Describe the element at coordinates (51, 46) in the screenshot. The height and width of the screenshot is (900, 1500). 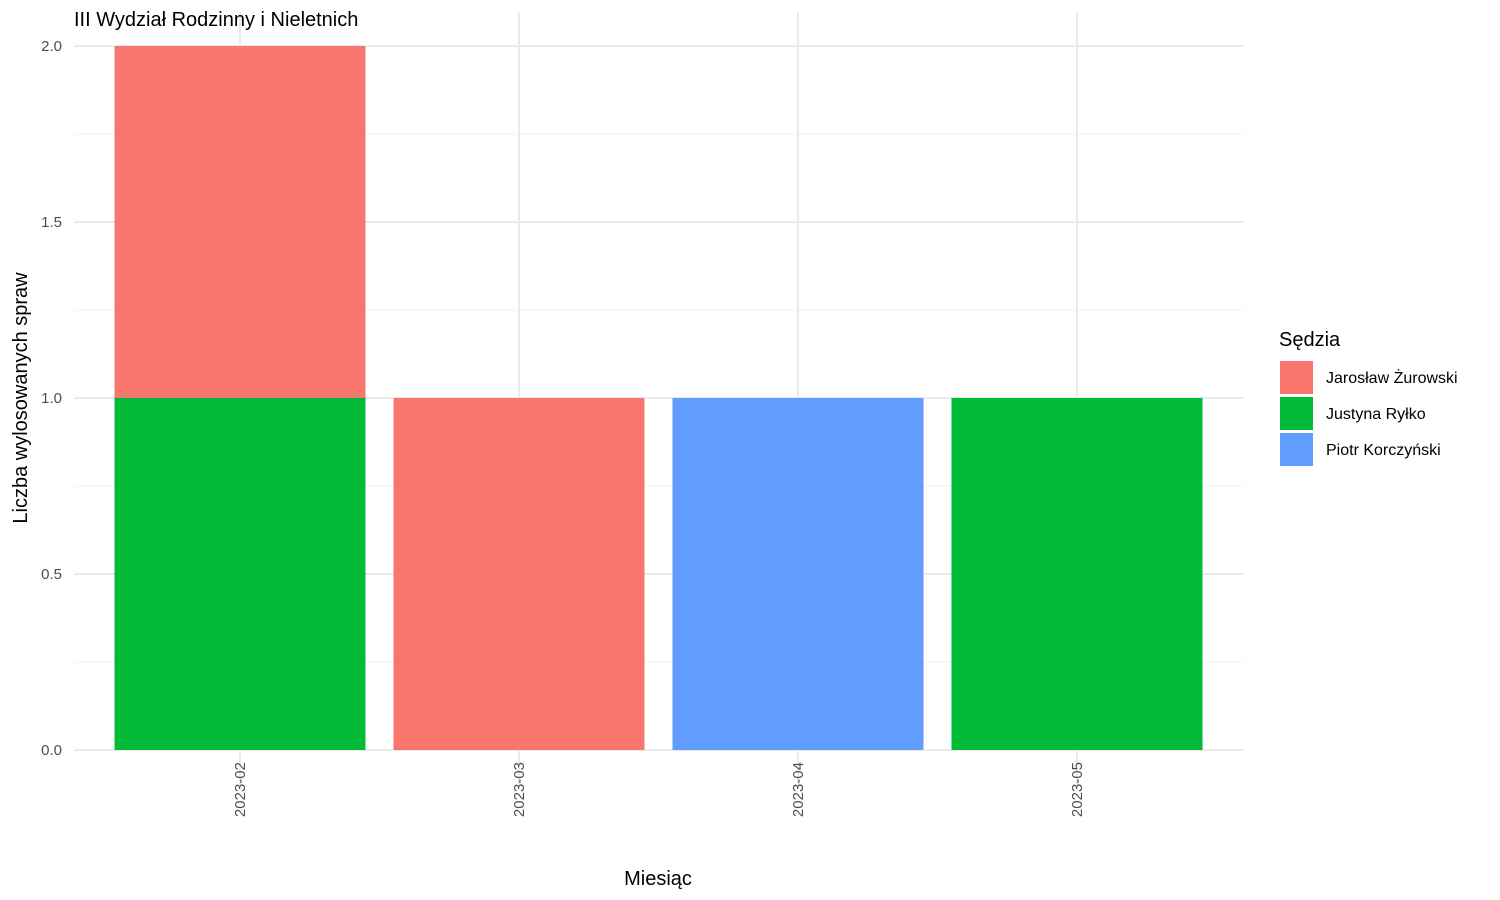
I see `y-tick-label: 2.0` at that location.